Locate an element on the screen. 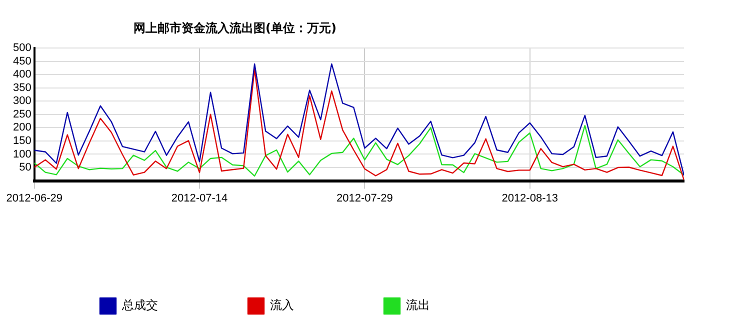 The width and height of the screenshot is (744, 328). y-tick-label: 300 is located at coordinates (22, 101).